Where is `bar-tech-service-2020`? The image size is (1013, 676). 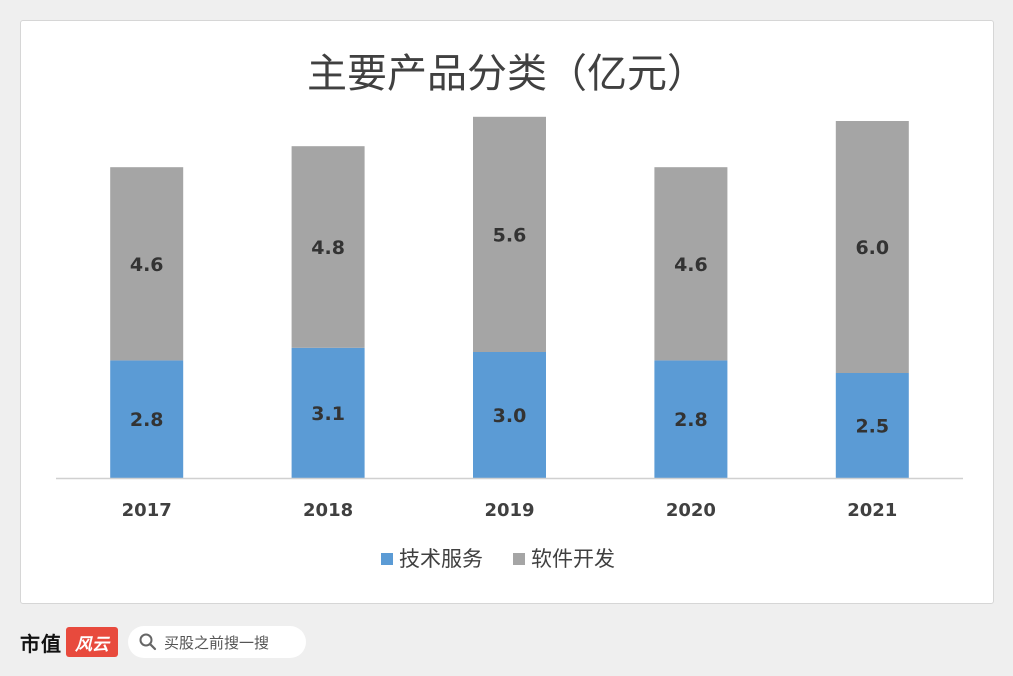 bar-tech-service-2020 is located at coordinates (691, 419).